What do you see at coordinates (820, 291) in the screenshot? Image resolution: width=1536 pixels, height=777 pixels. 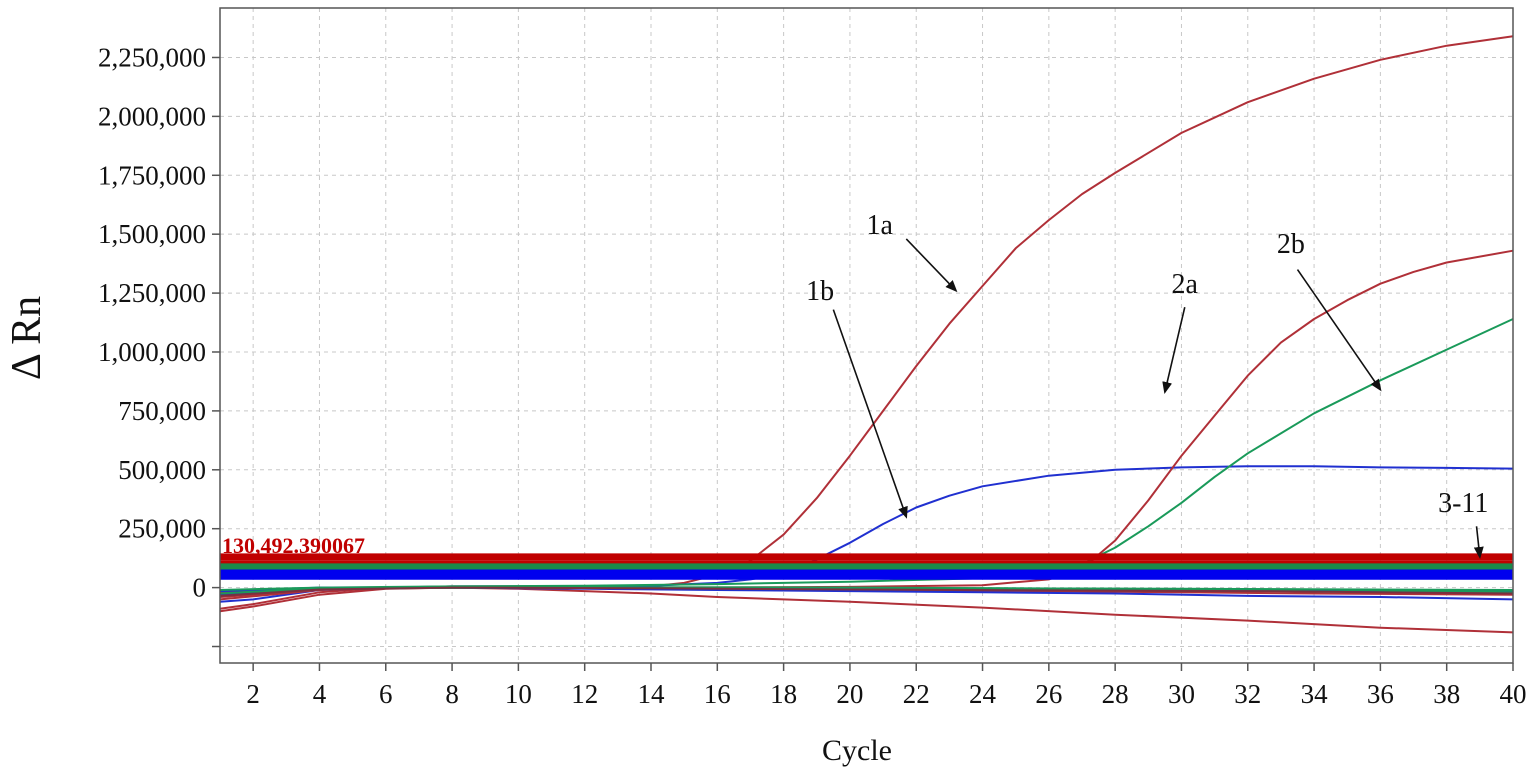 I see `annotation-label: 1b` at bounding box center [820, 291].